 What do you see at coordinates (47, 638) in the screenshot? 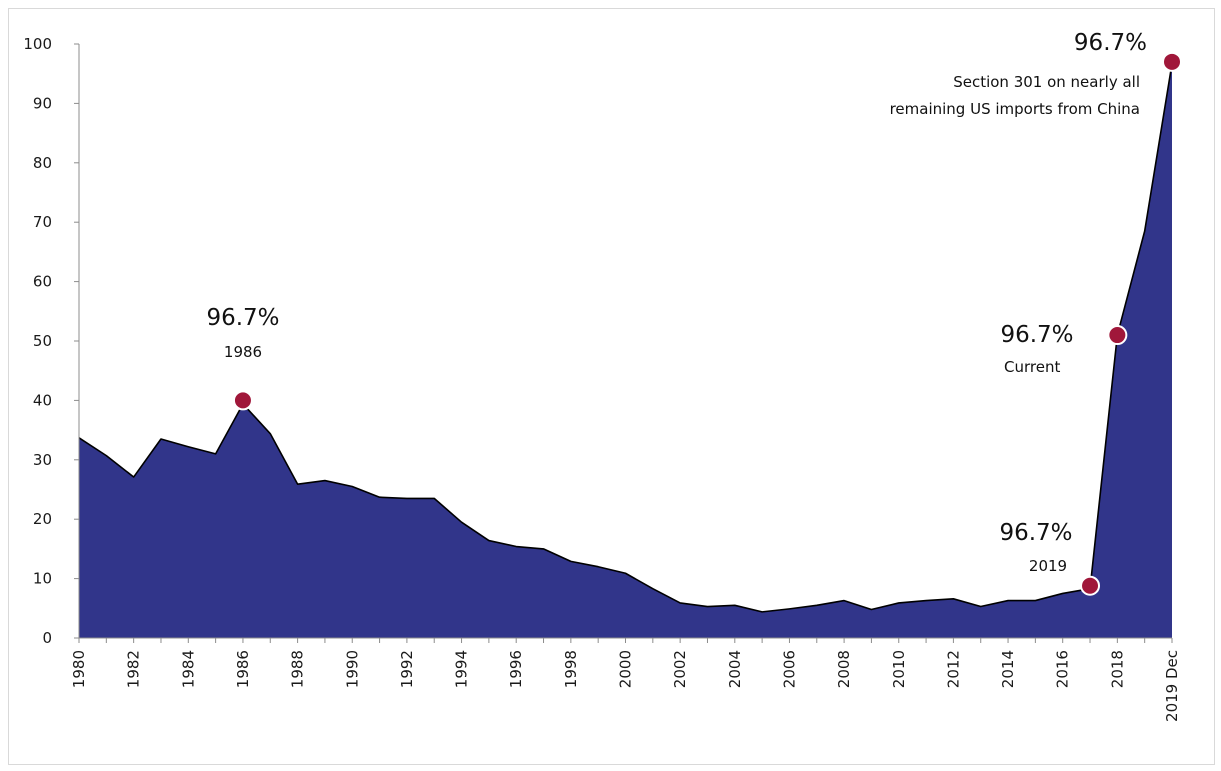
I see `y-tick-label: 0` at bounding box center [47, 638].